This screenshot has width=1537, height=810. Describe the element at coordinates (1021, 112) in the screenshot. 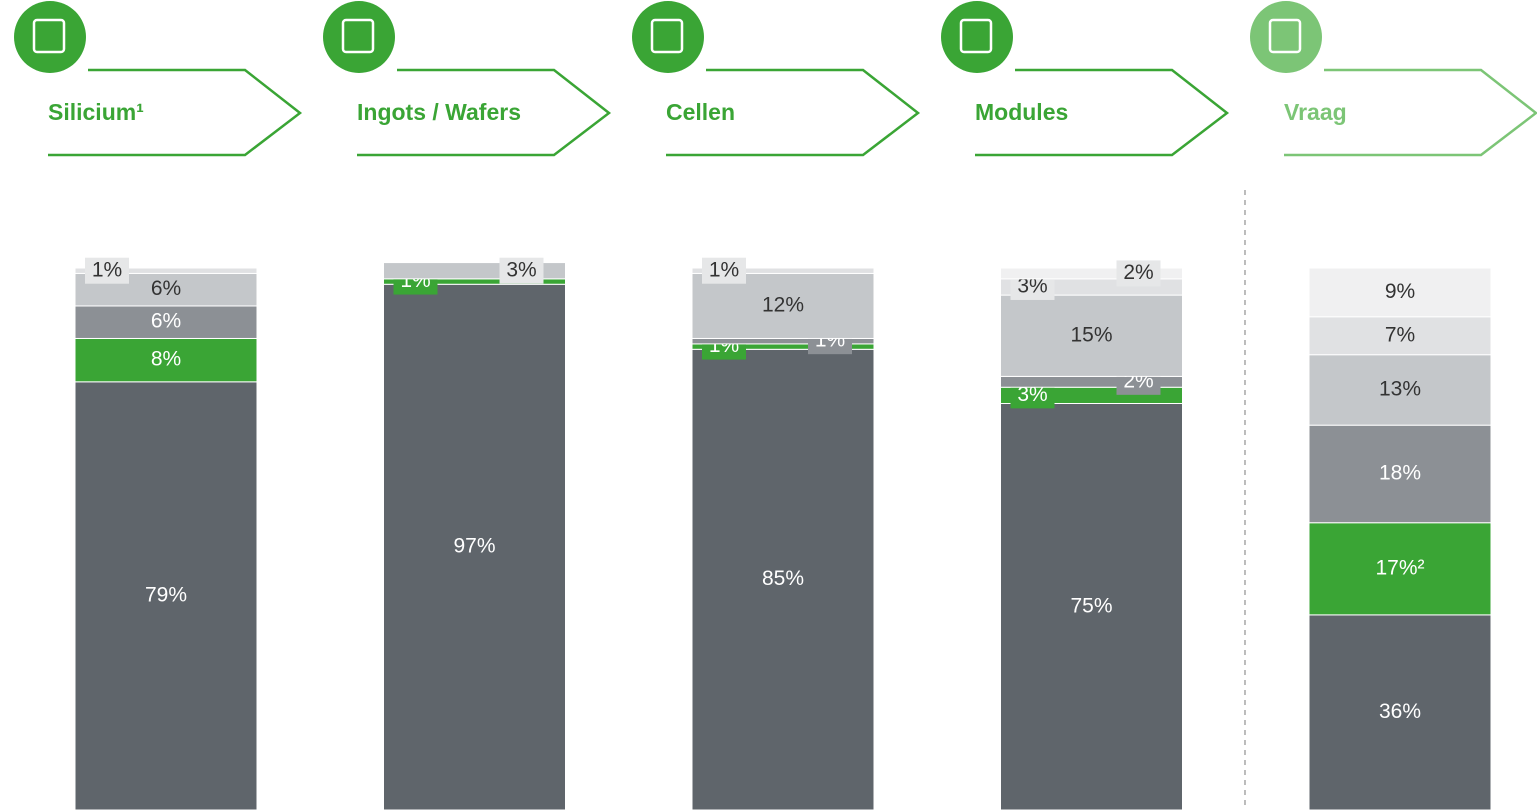

I see `category-label: Modules` at that location.